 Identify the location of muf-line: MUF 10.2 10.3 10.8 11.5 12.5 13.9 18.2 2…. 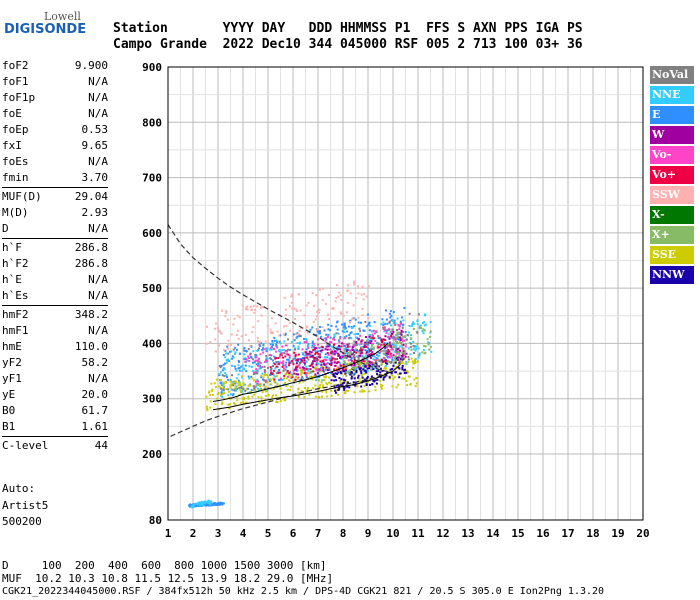
(168, 578).